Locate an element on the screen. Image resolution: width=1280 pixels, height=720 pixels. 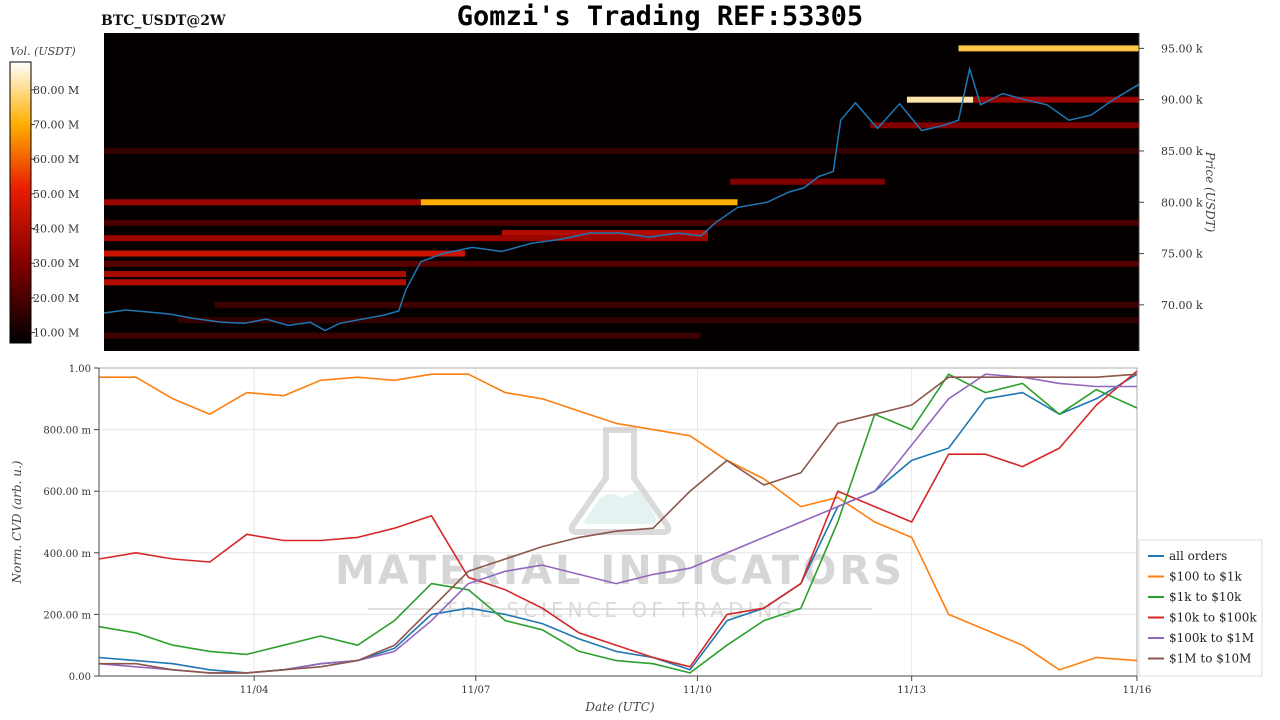
cvd-y-tick-label: 600.00 m is located at coordinates (67, 492).